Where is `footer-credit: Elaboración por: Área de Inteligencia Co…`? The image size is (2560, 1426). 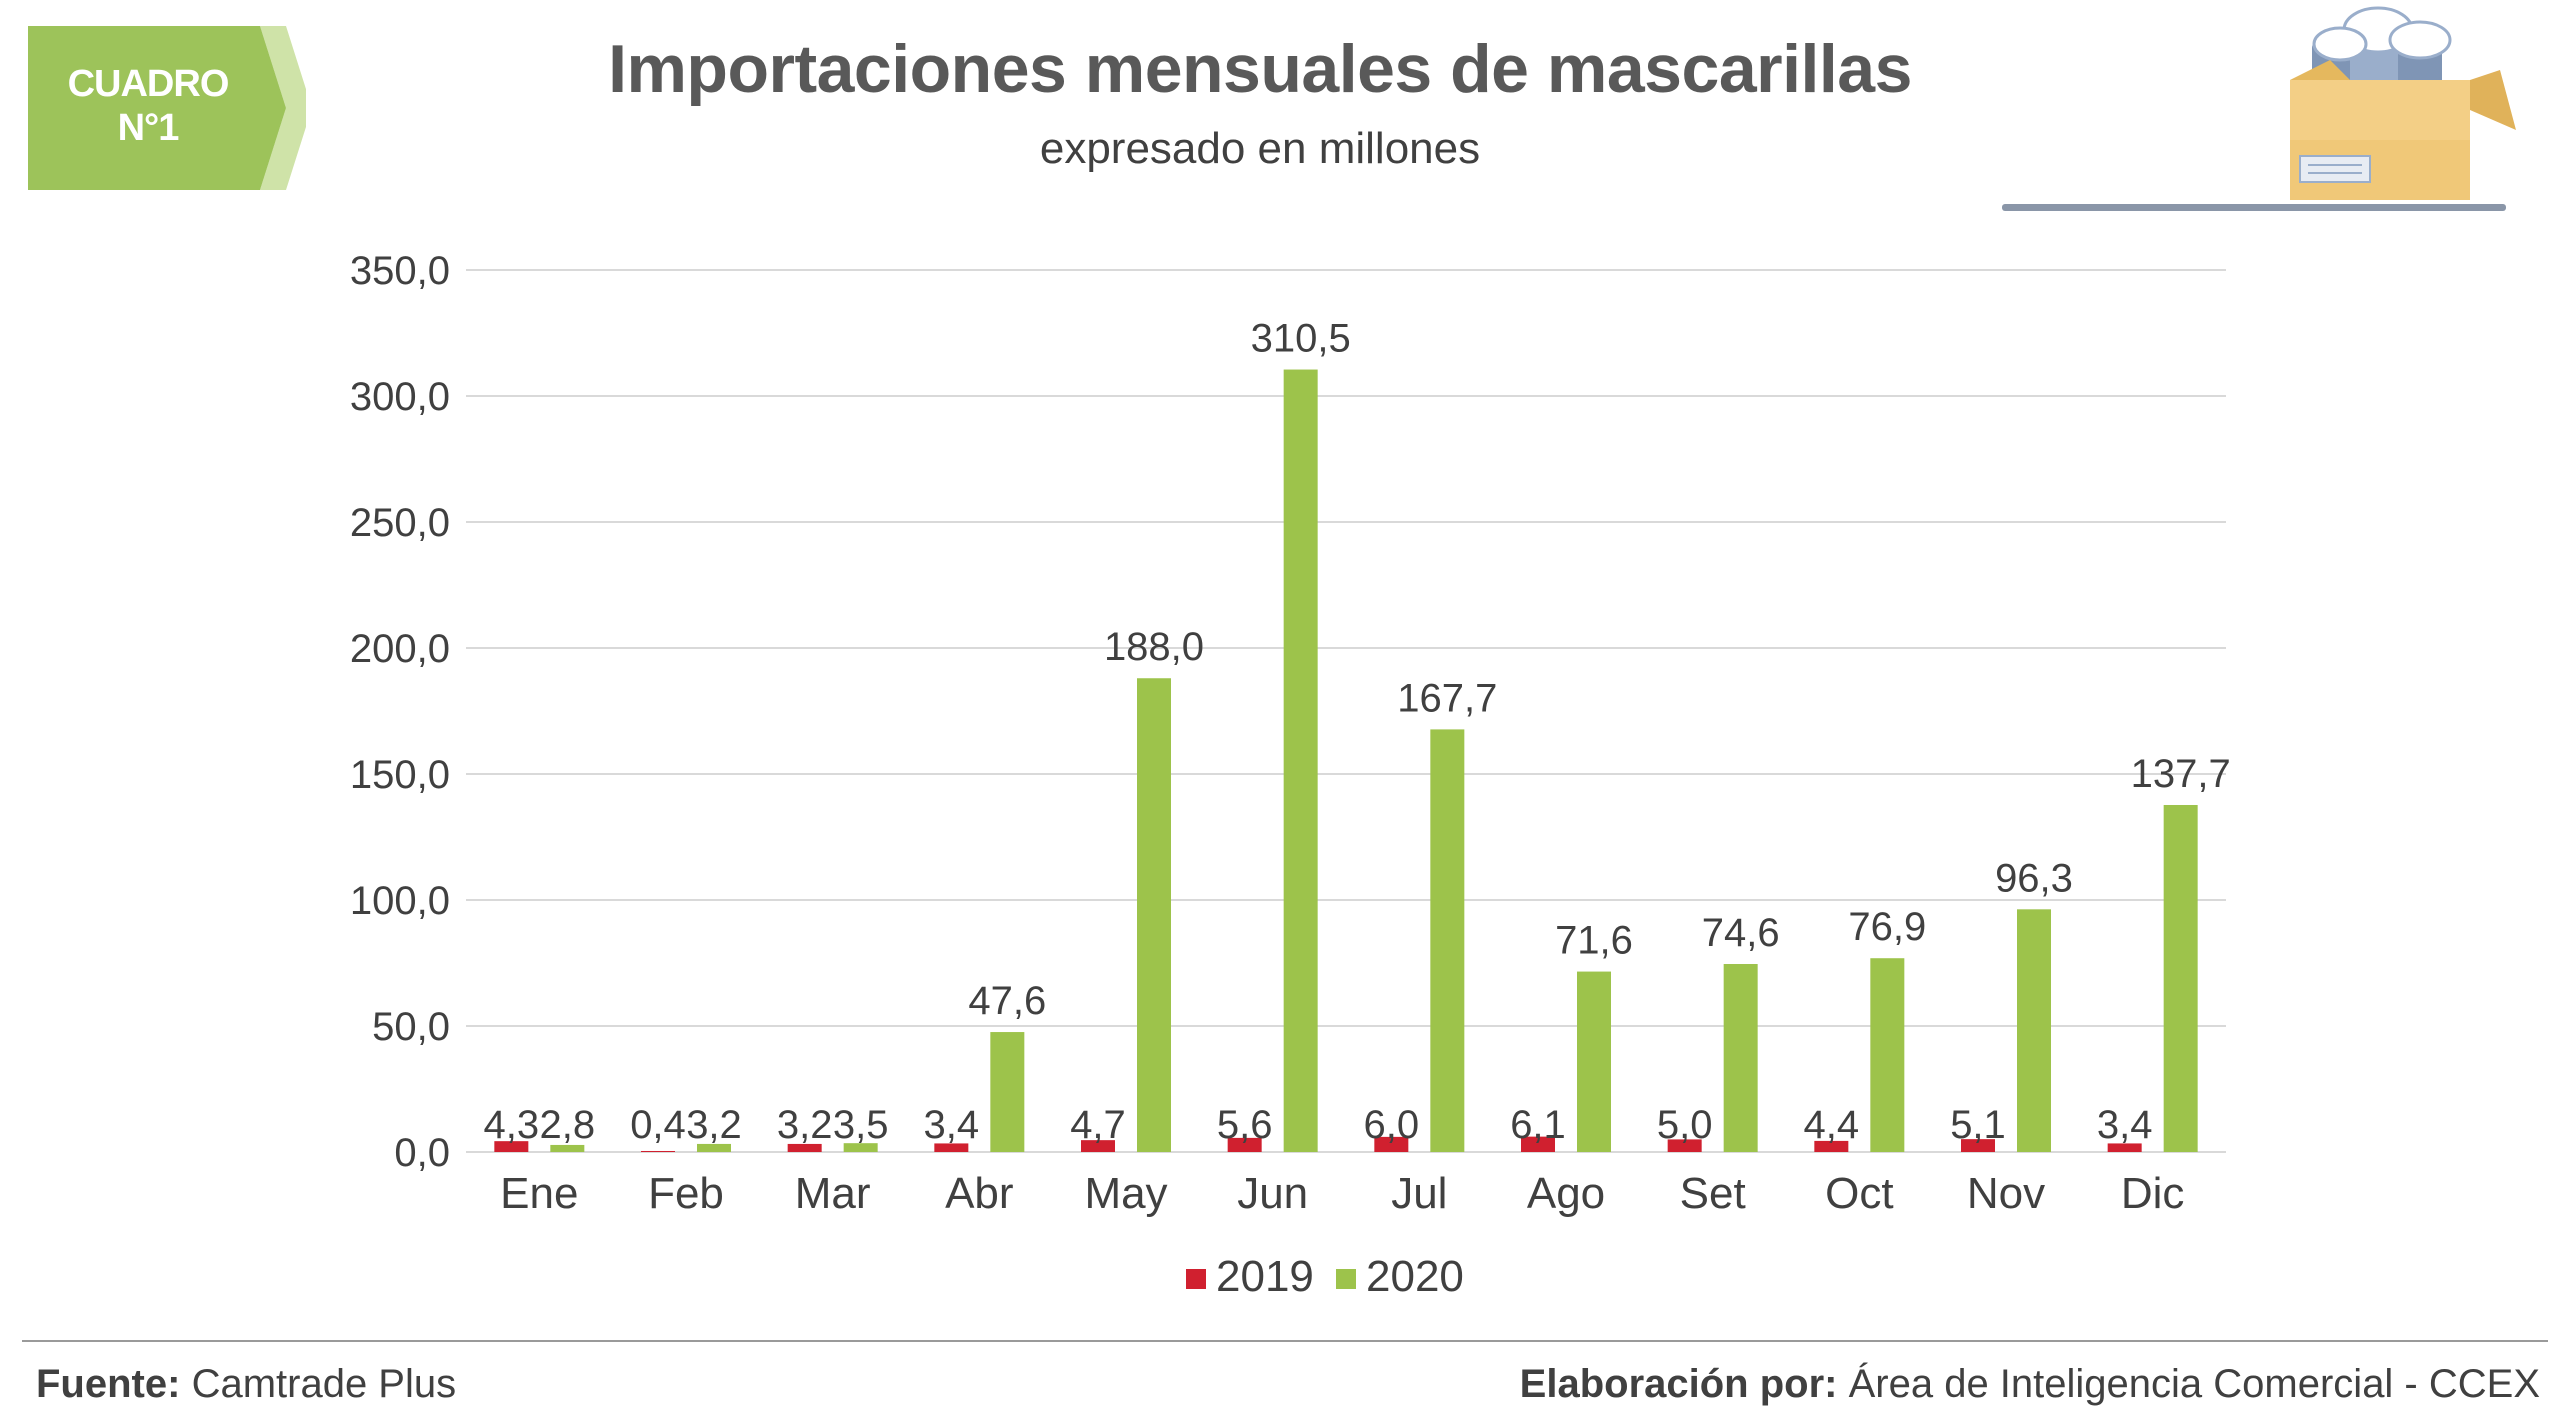 footer-credit: Elaboración por: Área de Inteligencia Co… is located at coordinates (2030, 1384).